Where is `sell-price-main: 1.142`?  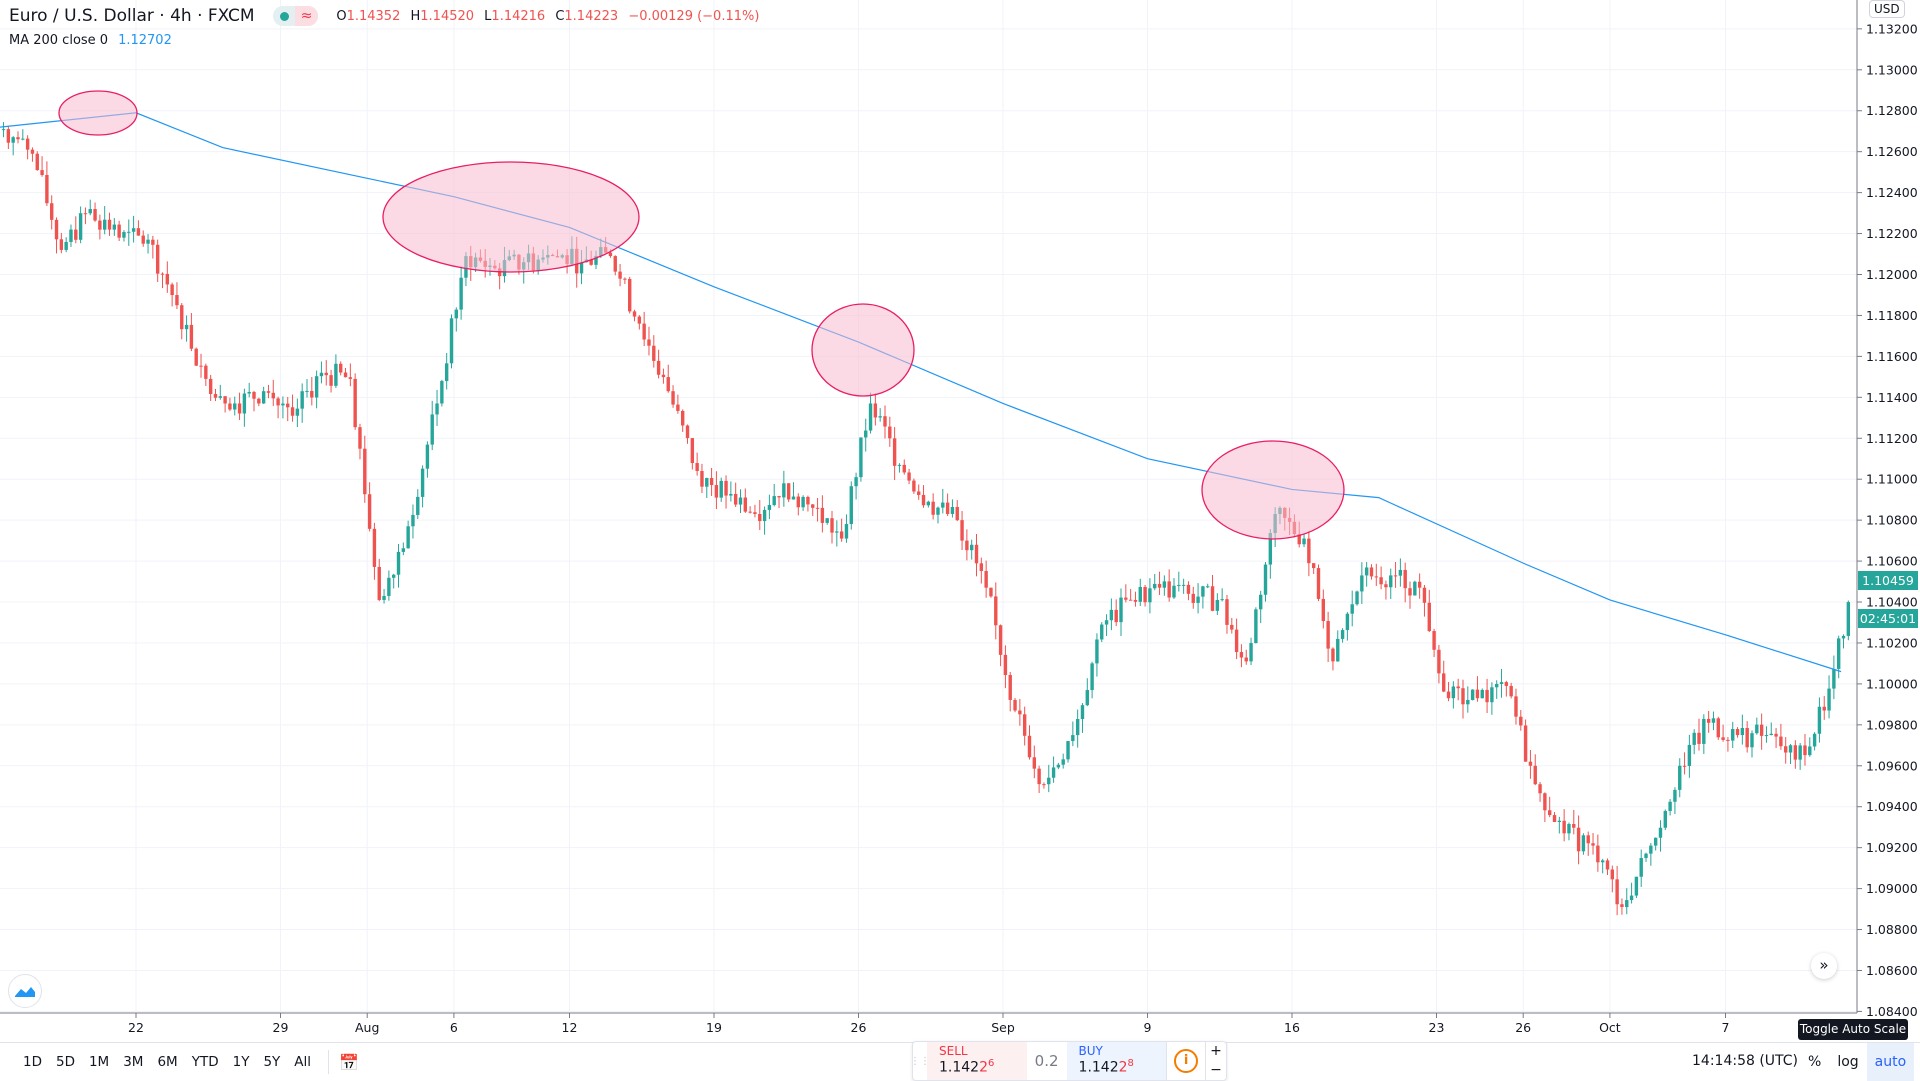
sell-price-main: 1.142 is located at coordinates (959, 1067).